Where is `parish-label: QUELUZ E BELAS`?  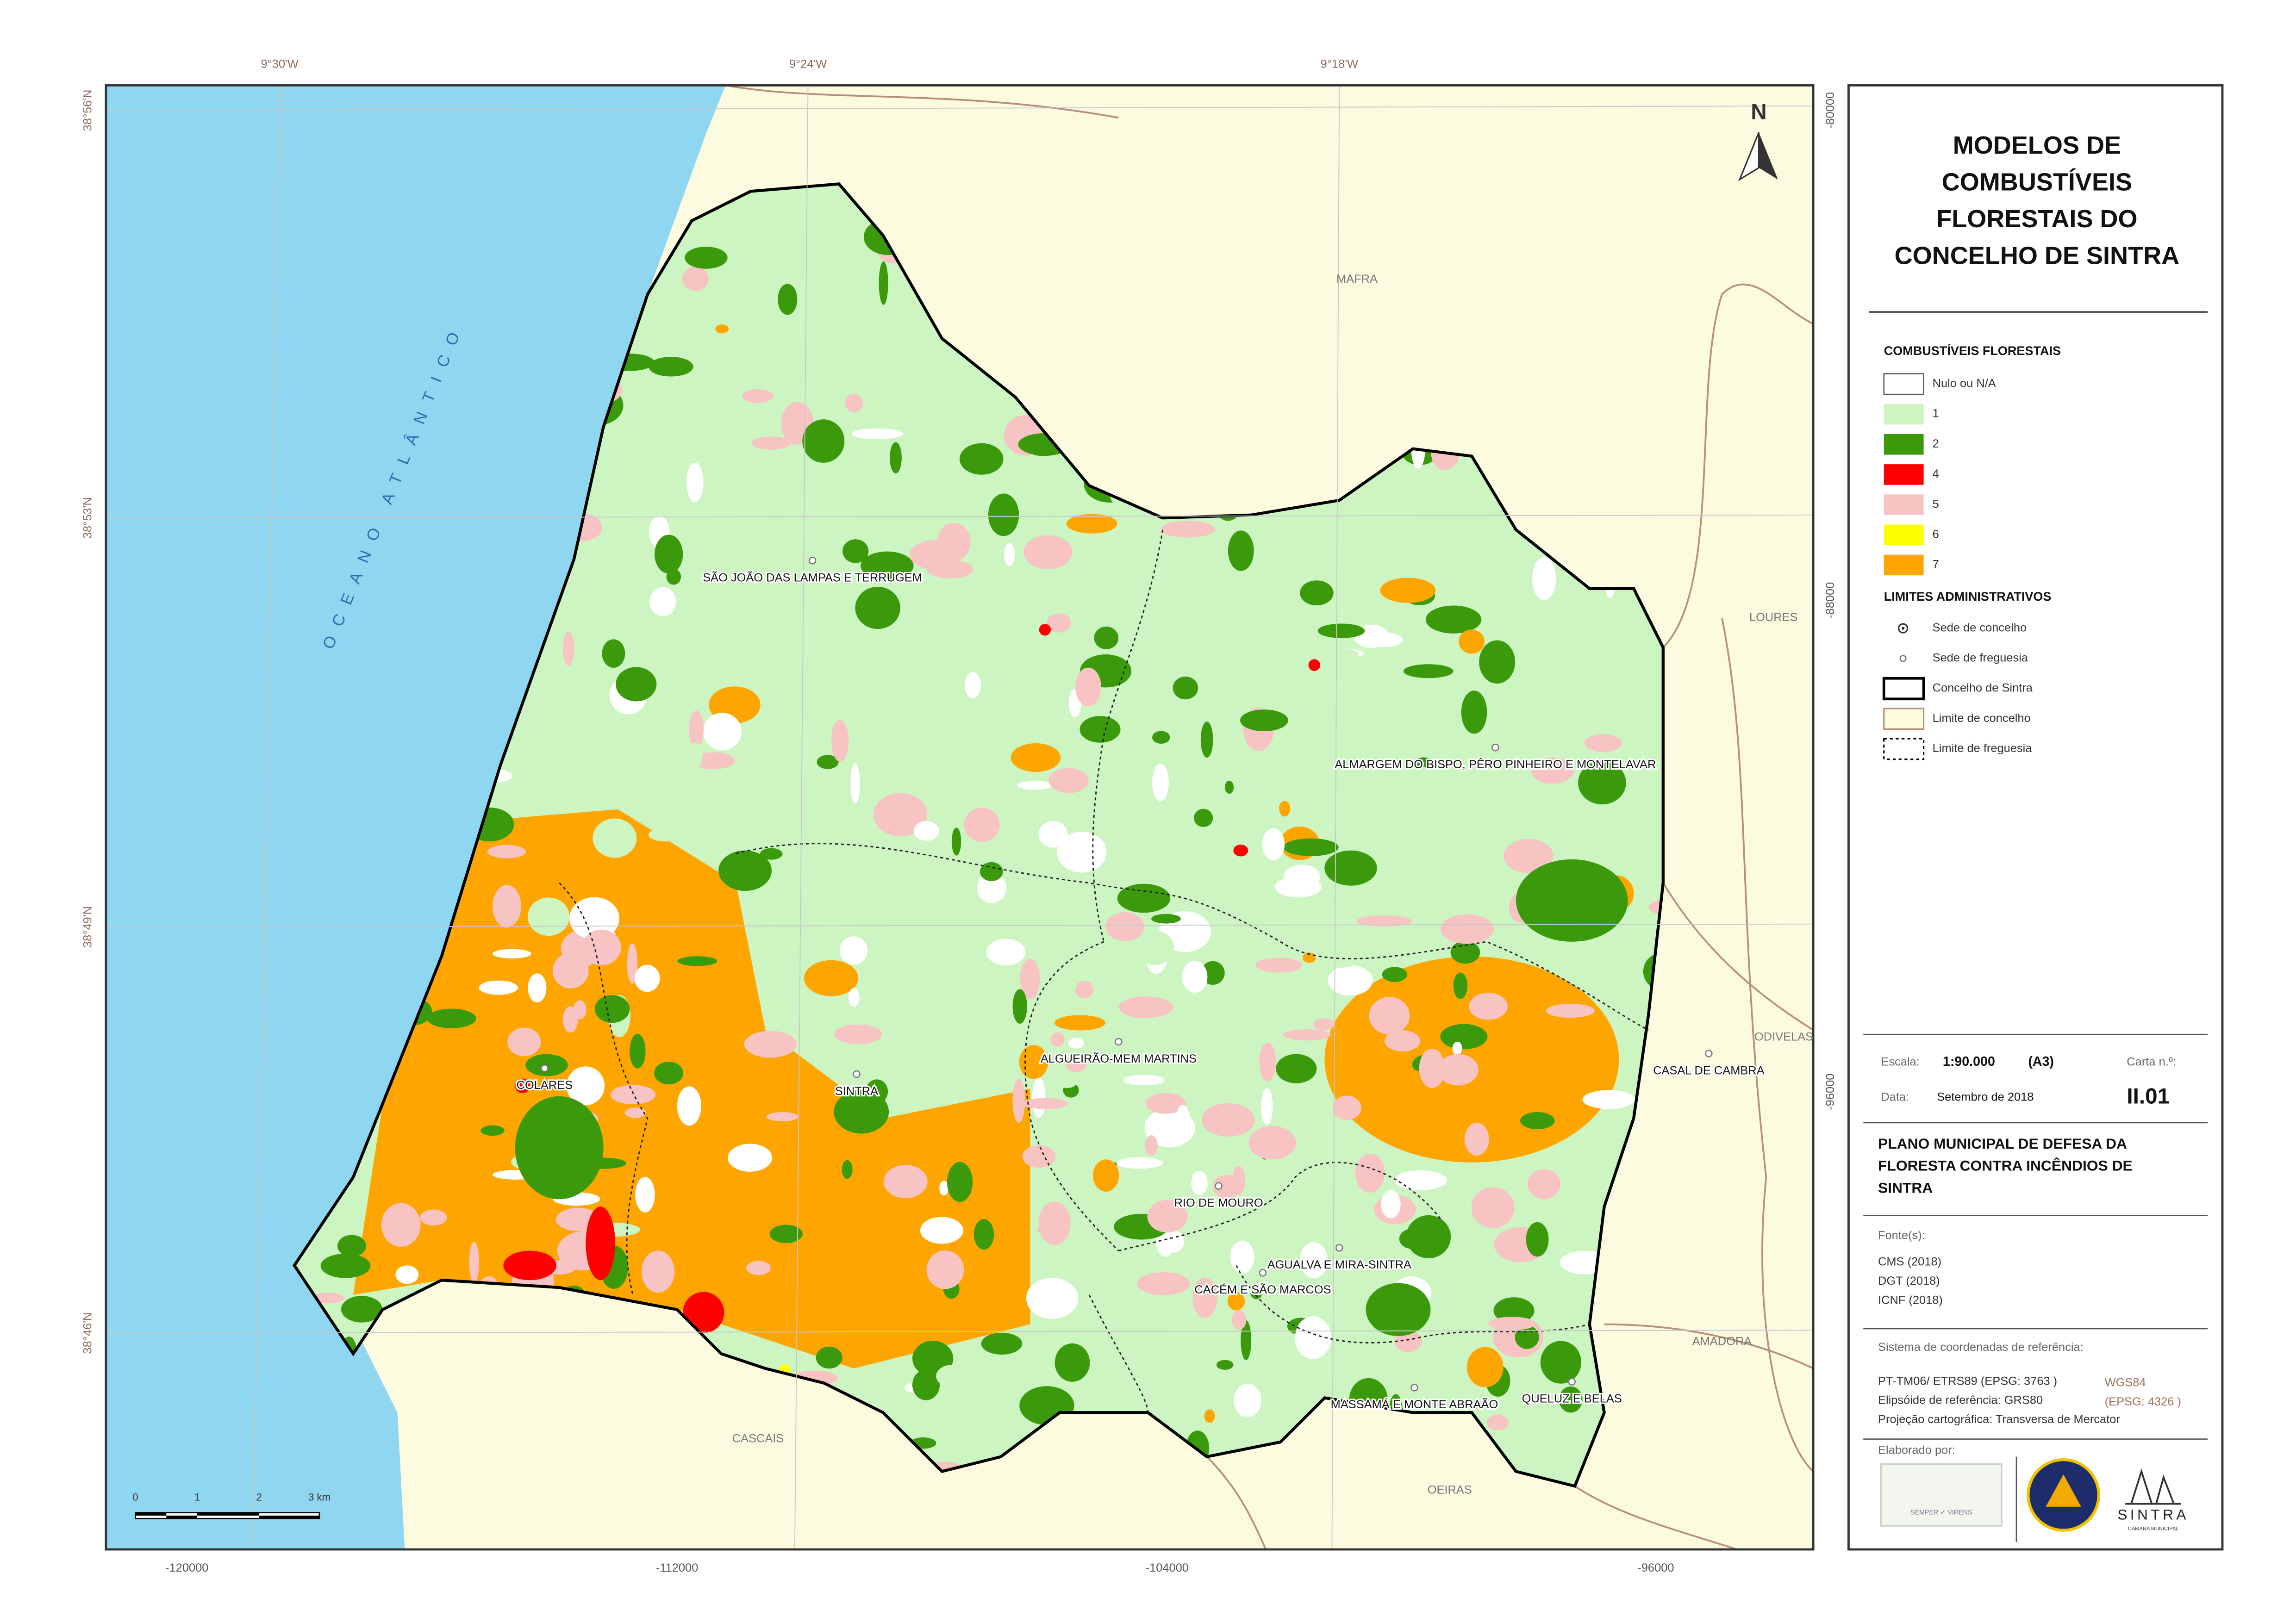
parish-label: QUELUZ E BELAS is located at coordinates (1572, 1398).